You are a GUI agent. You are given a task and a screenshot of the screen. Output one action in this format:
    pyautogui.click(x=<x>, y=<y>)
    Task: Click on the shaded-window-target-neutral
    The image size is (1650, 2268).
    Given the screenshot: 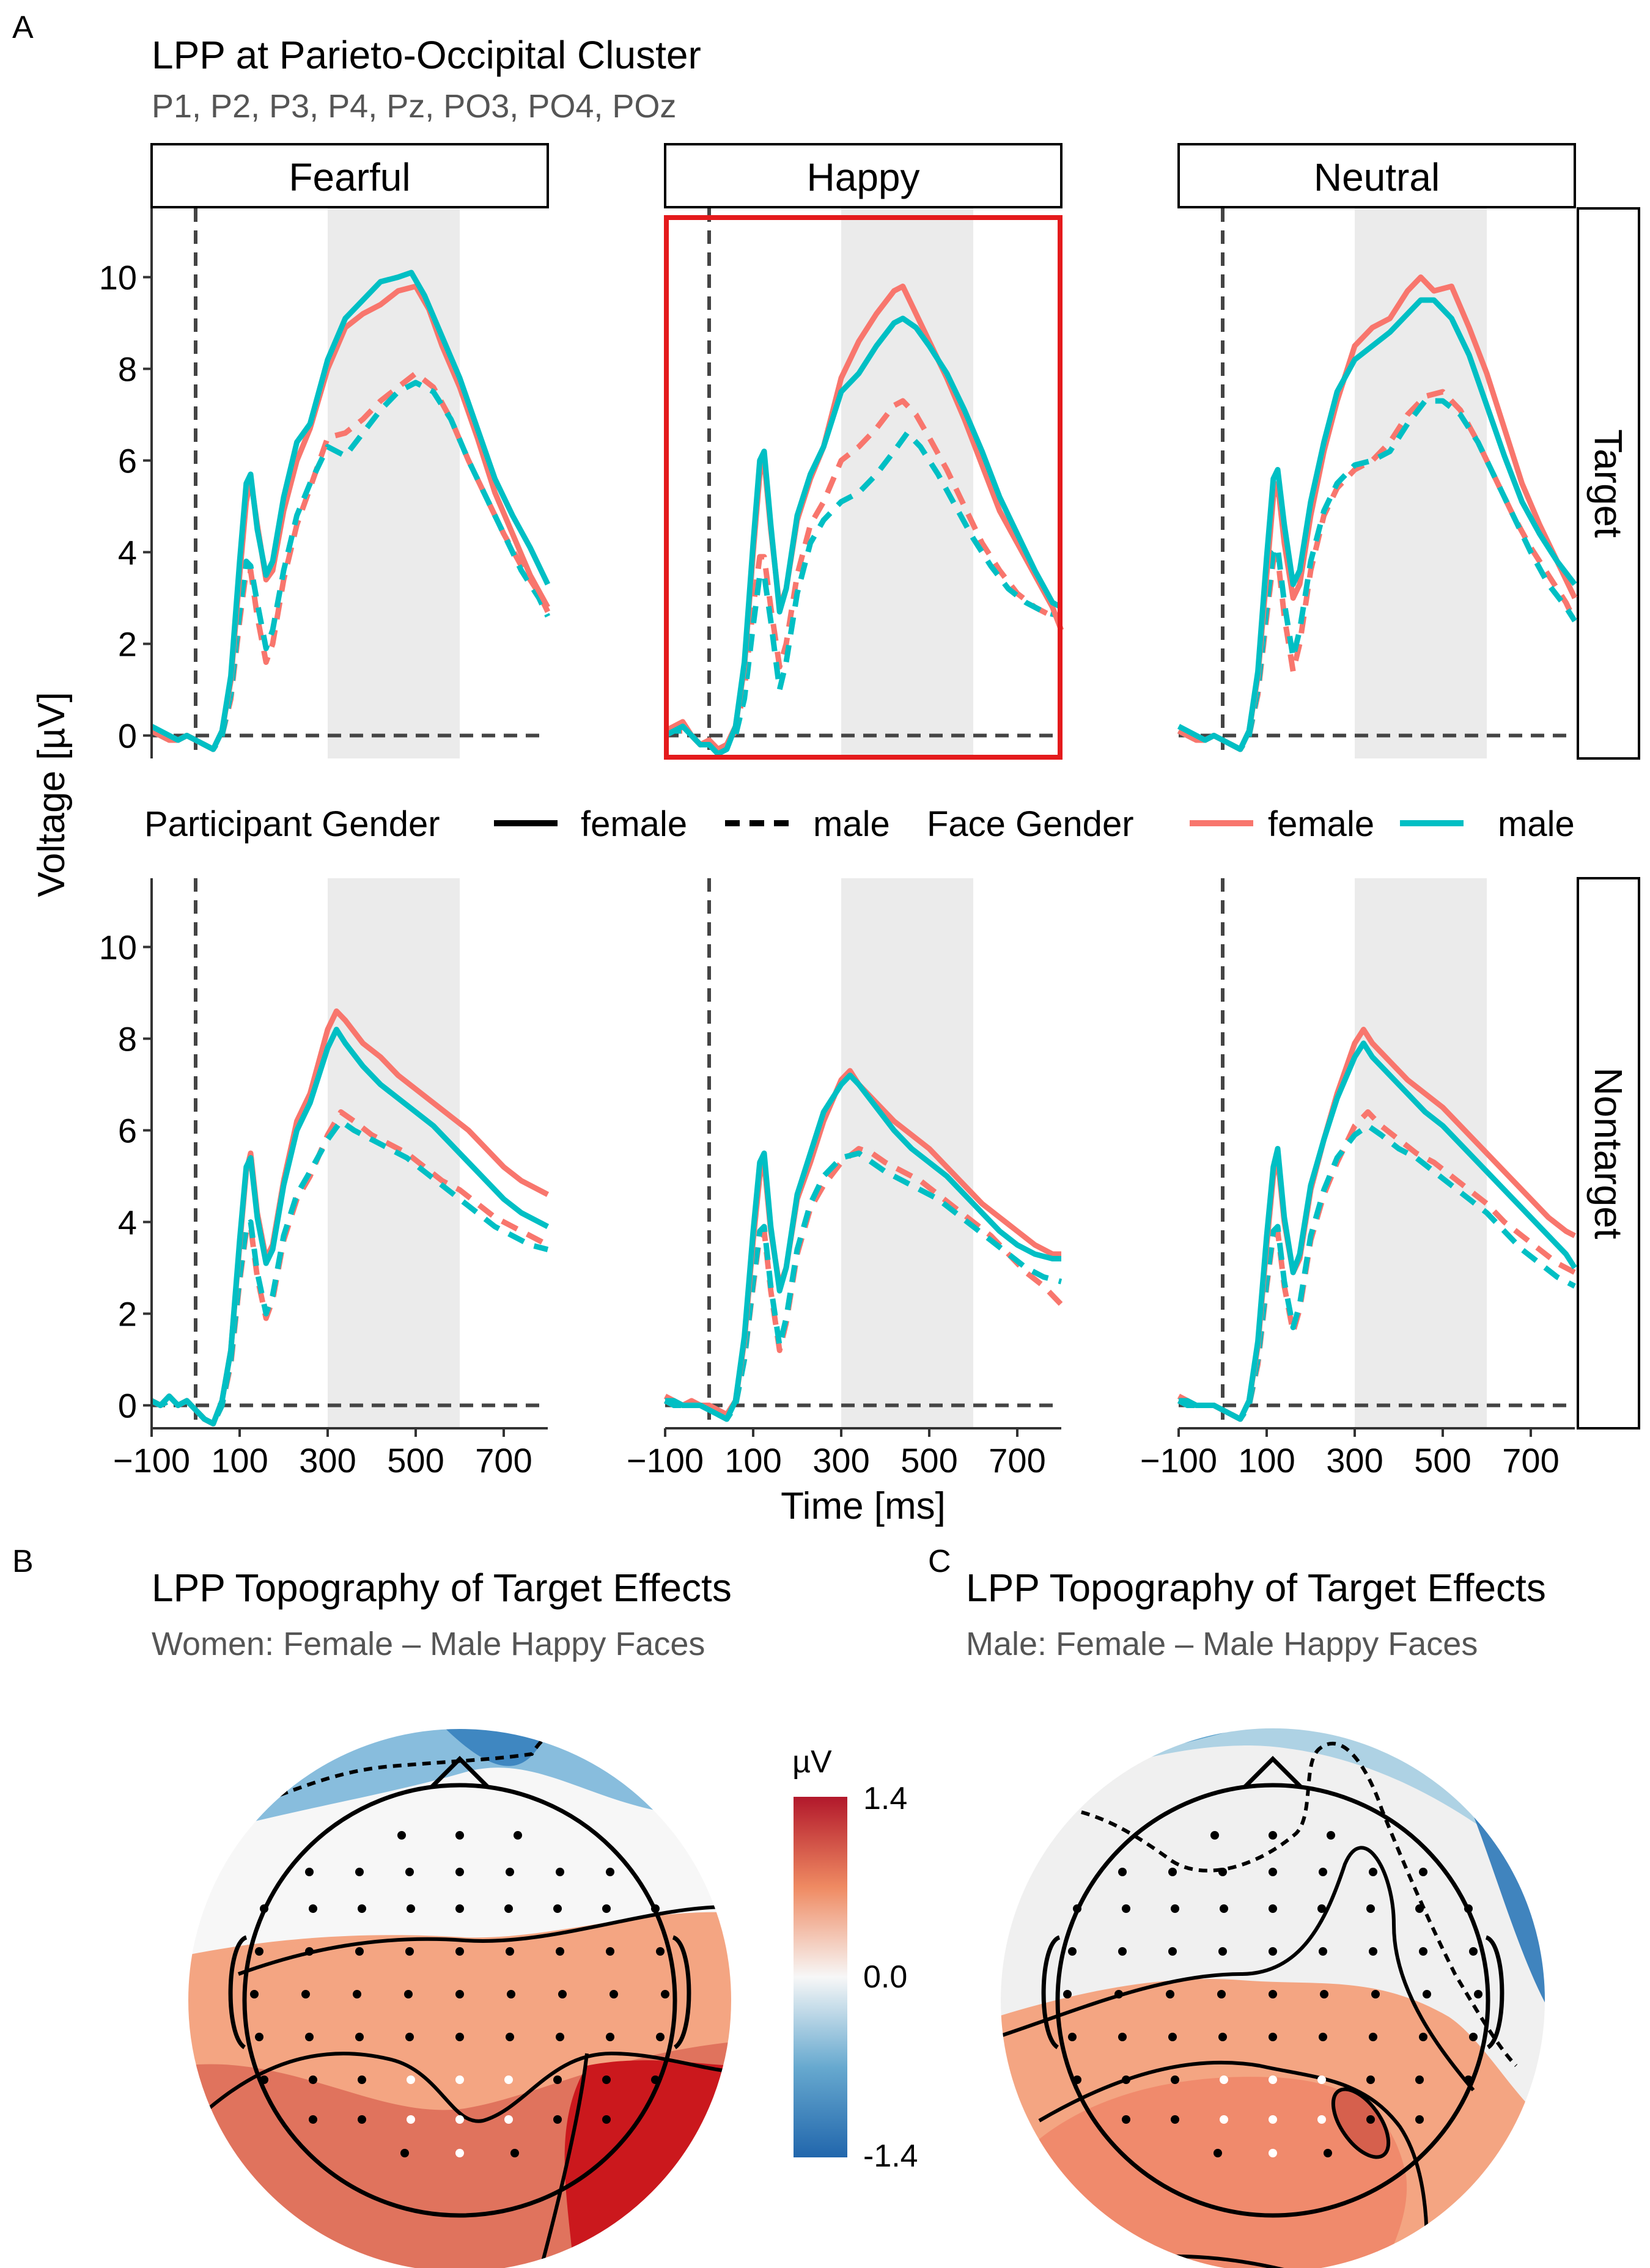 What is the action you would take?
    pyautogui.click(x=1421, y=483)
    